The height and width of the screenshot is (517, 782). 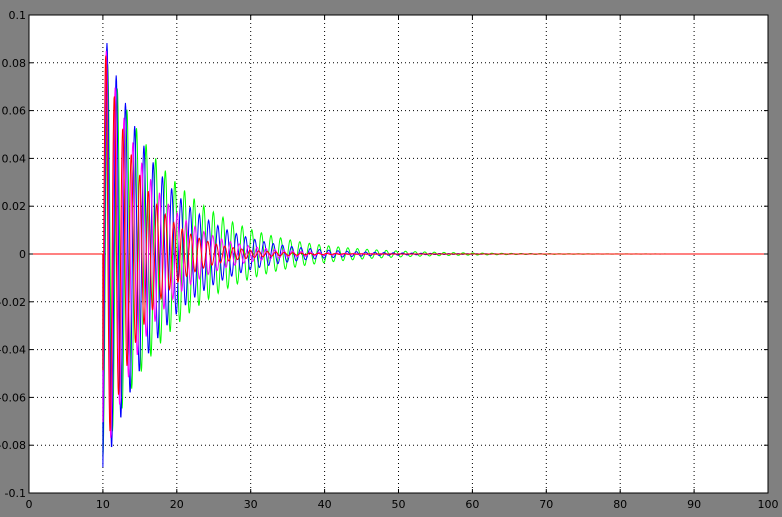 I want to click on y-tick-label: 0.04, so click(x=14, y=158).